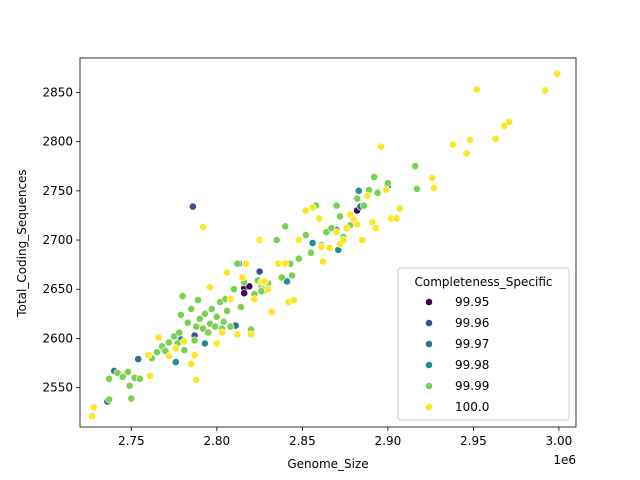 This screenshot has height=480, width=640. Describe the element at coordinates (57, 289) in the screenshot. I see `y-tick-label: 2650` at that location.